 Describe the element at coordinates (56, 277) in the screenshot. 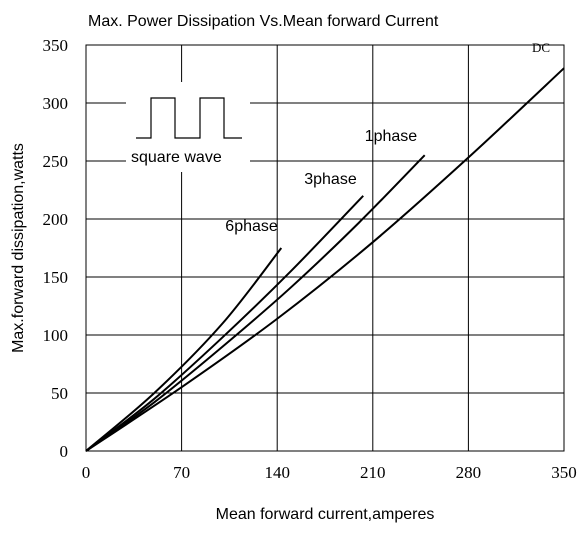

I see `y-tick-label: 150` at that location.